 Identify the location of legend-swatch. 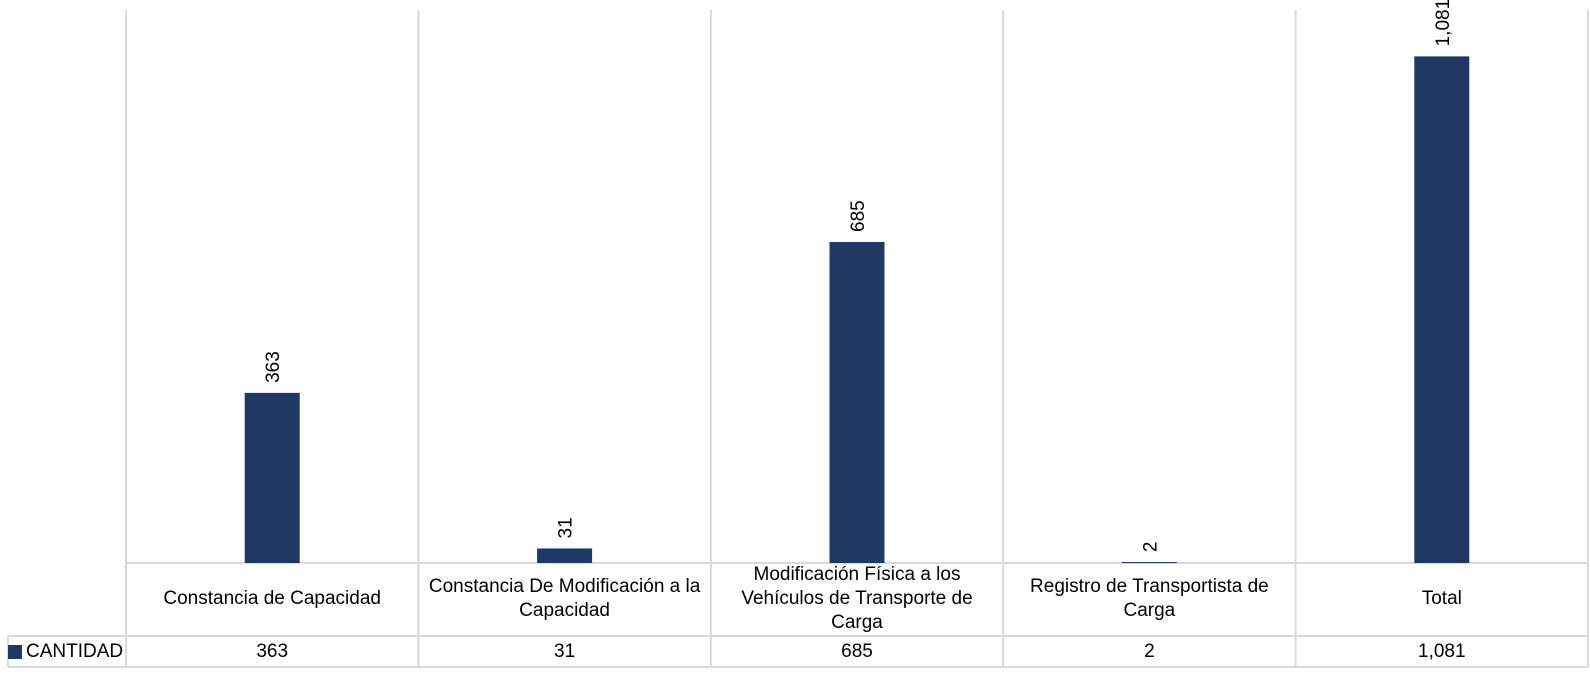
(15, 652).